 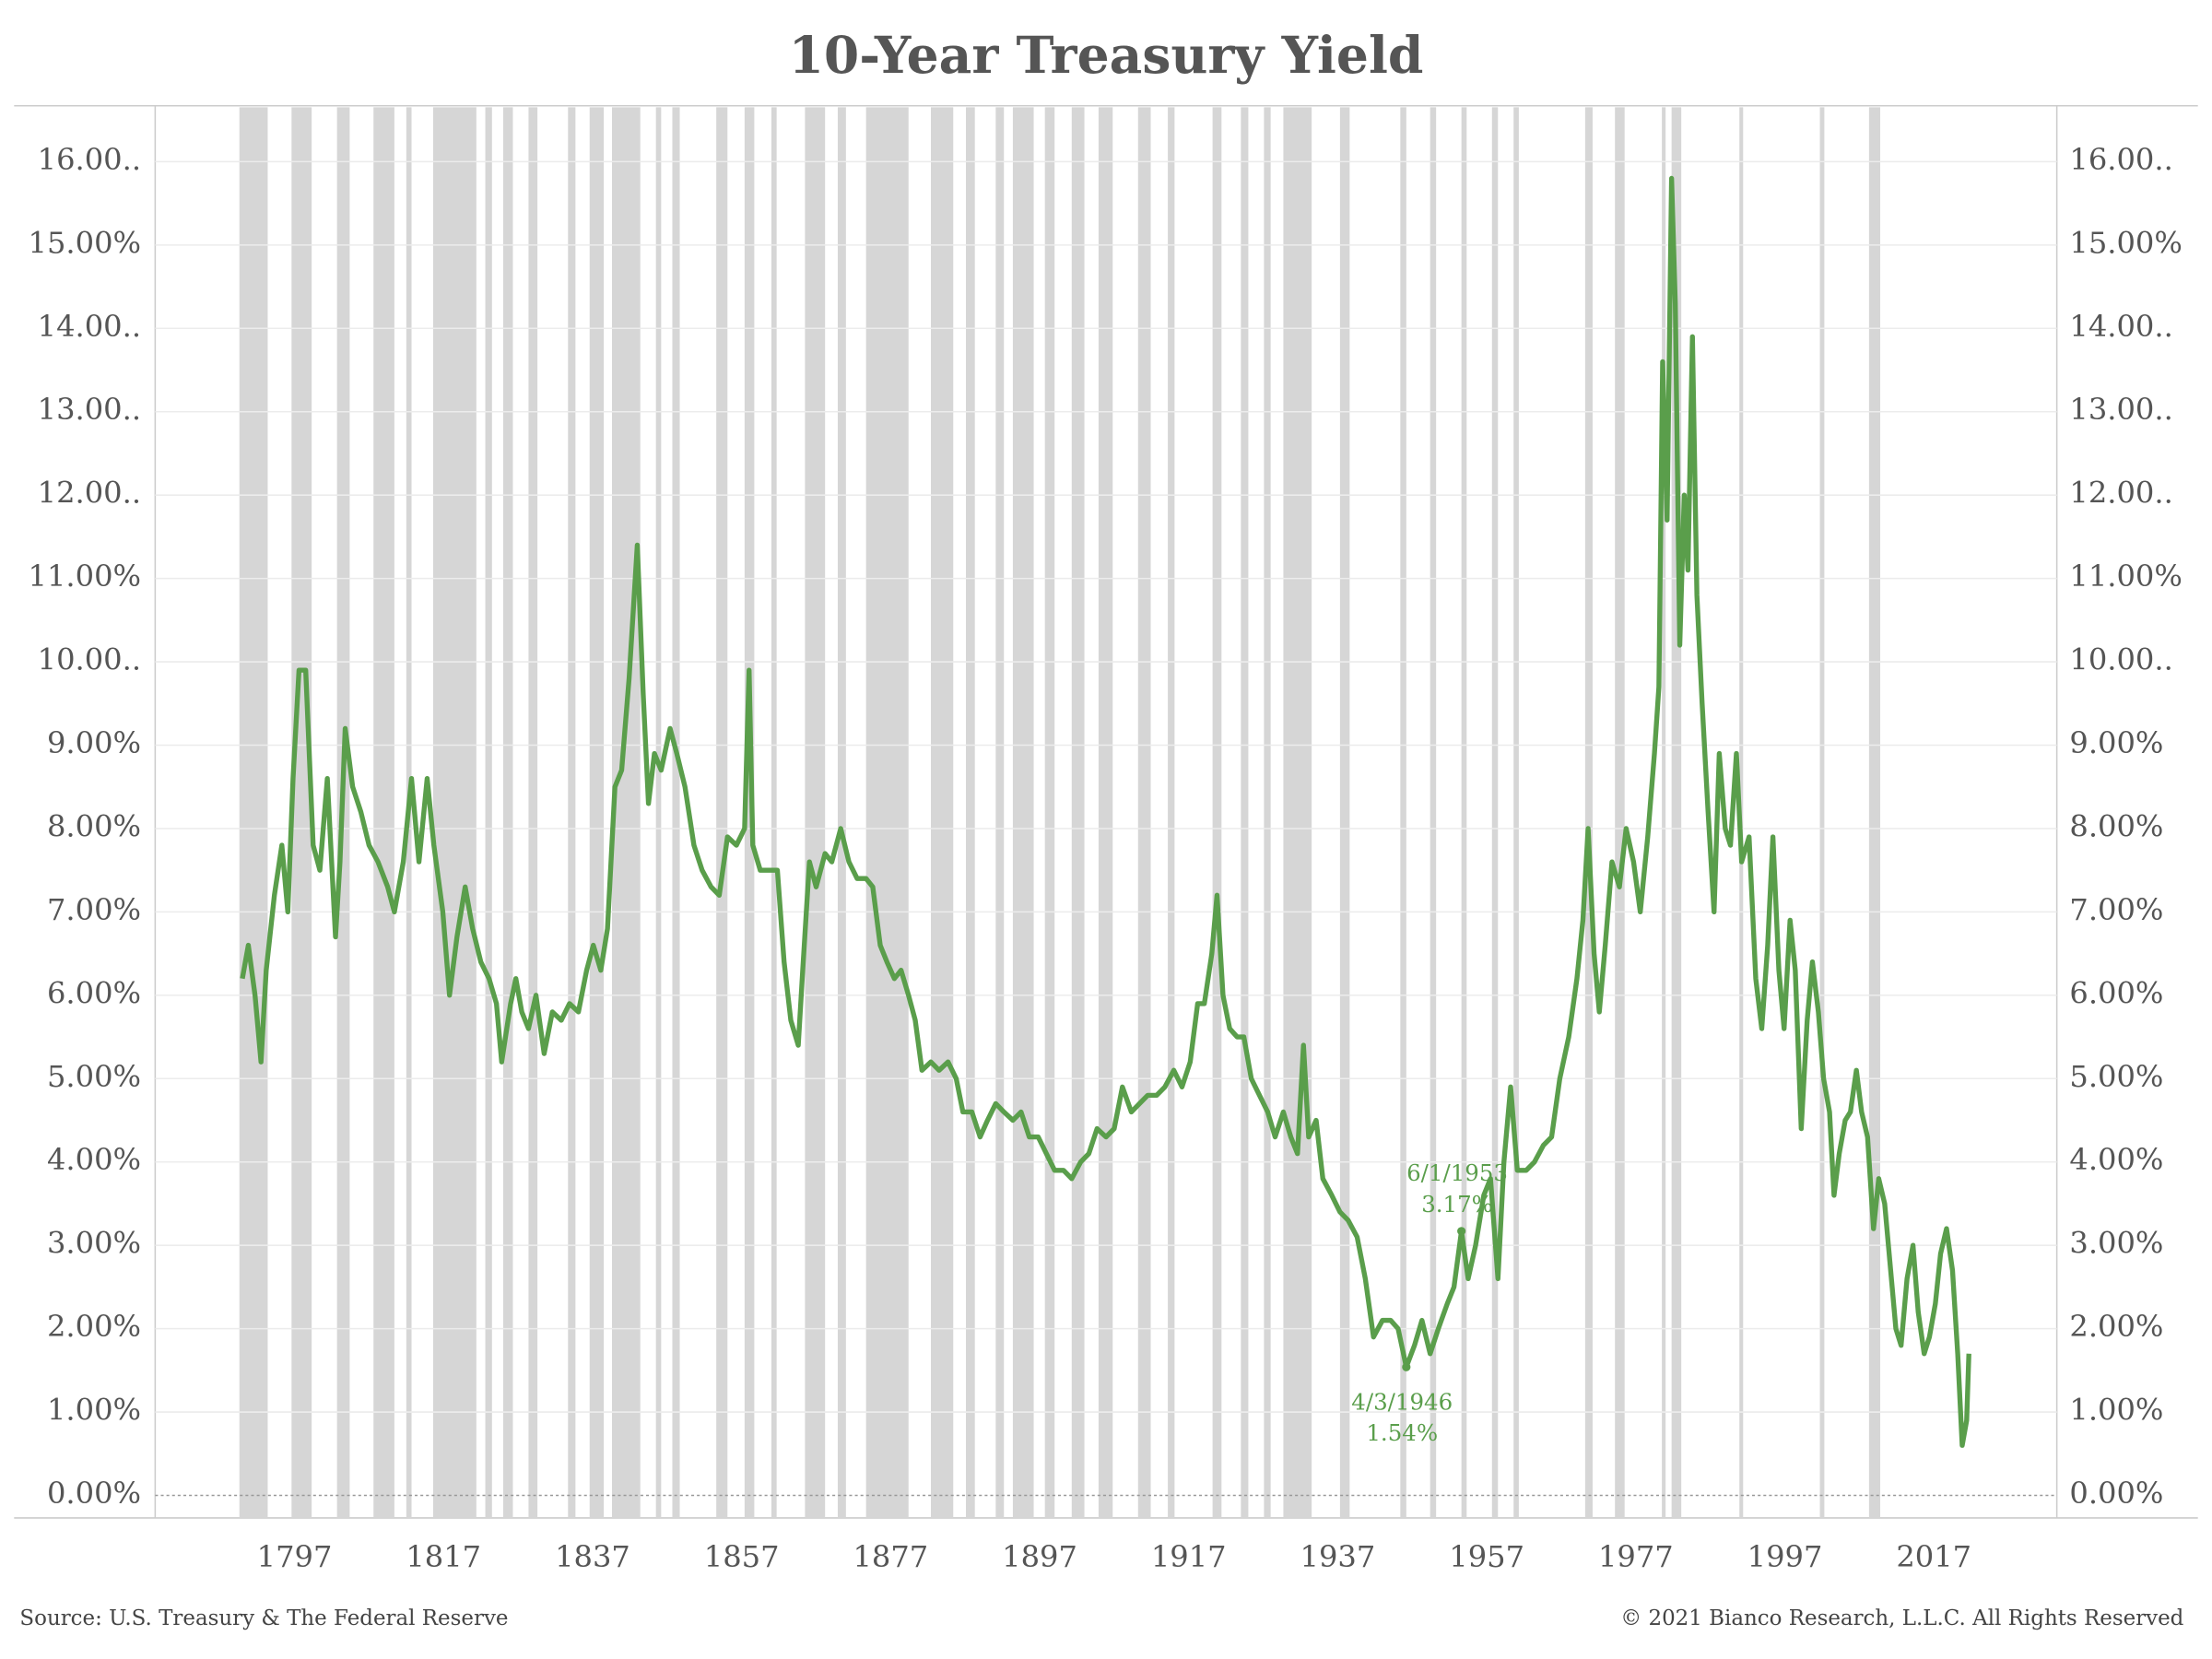 I want to click on y-tick-label: 11.00%, so click(x=85, y=576).